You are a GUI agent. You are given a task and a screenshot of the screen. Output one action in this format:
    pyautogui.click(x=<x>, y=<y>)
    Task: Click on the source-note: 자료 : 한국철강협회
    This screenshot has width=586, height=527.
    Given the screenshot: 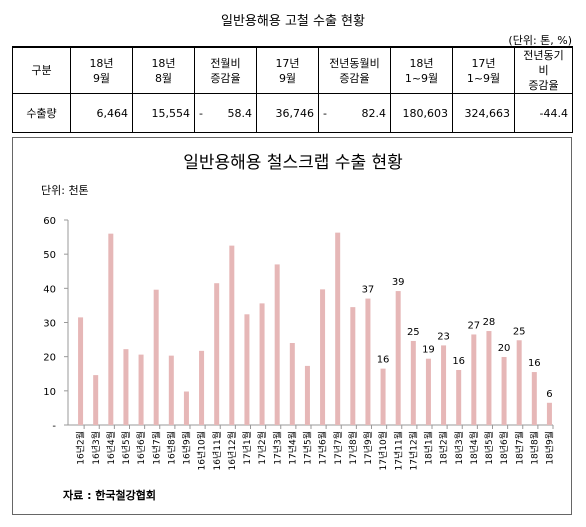 What is the action you would take?
    pyautogui.click(x=110, y=495)
    